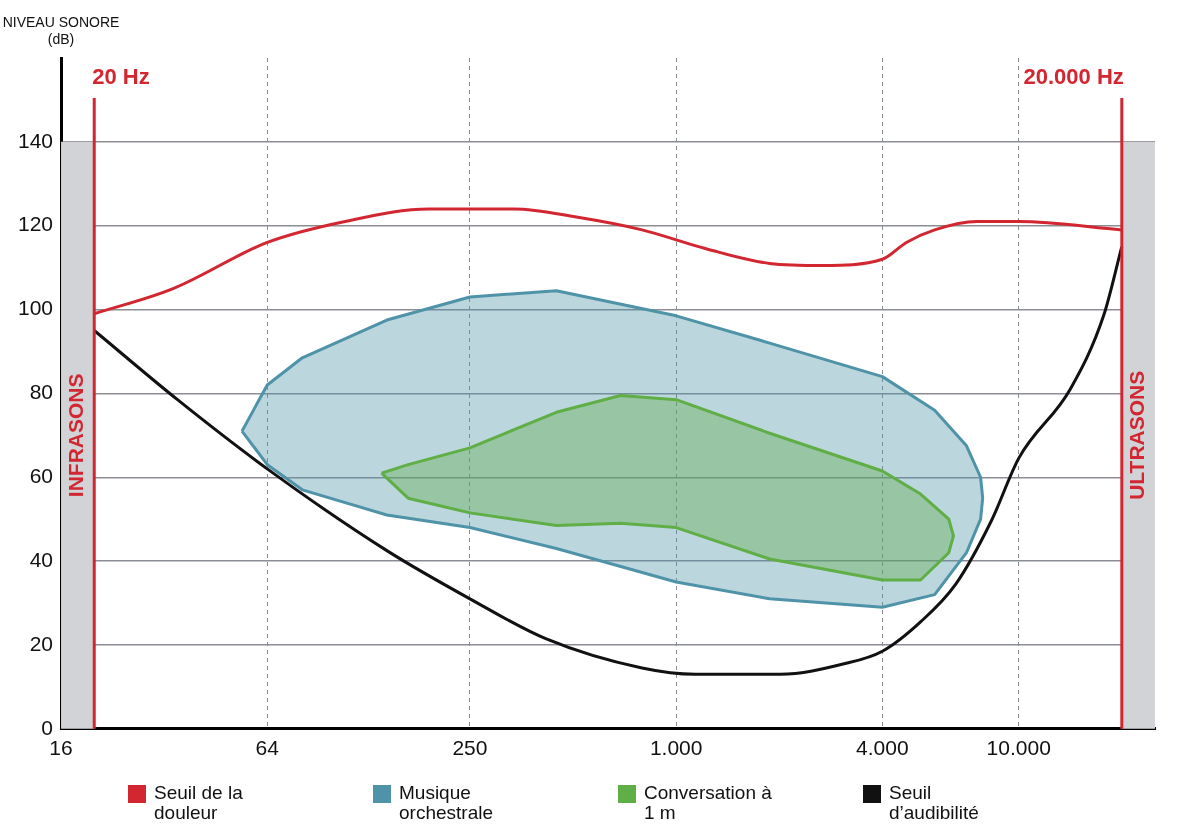 The height and width of the screenshot is (825, 1179). What do you see at coordinates (41, 559) in the screenshot?
I see `y-tick-label: 40` at bounding box center [41, 559].